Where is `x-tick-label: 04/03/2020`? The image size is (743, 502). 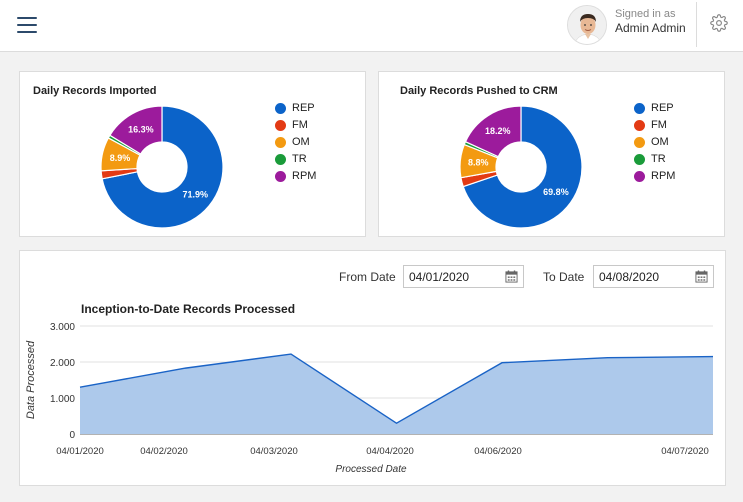 x-tick-label: 04/03/2020 is located at coordinates (274, 451).